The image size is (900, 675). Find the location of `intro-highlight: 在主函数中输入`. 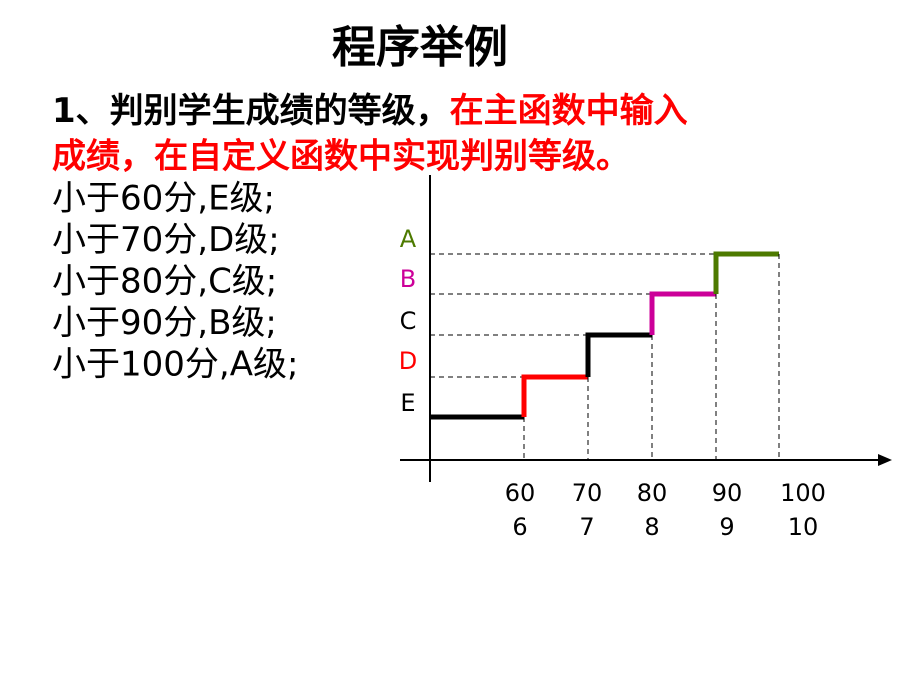

intro-highlight: 在主函数中输入 is located at coordinates (569, 111).